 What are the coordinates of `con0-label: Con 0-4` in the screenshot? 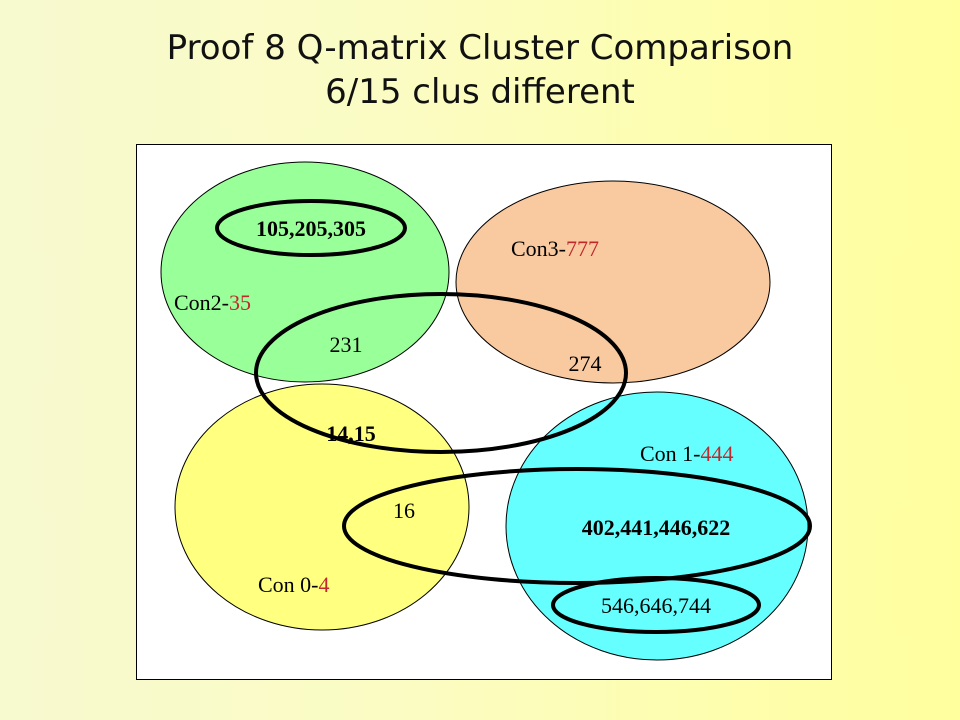 It's located at (294, 584).